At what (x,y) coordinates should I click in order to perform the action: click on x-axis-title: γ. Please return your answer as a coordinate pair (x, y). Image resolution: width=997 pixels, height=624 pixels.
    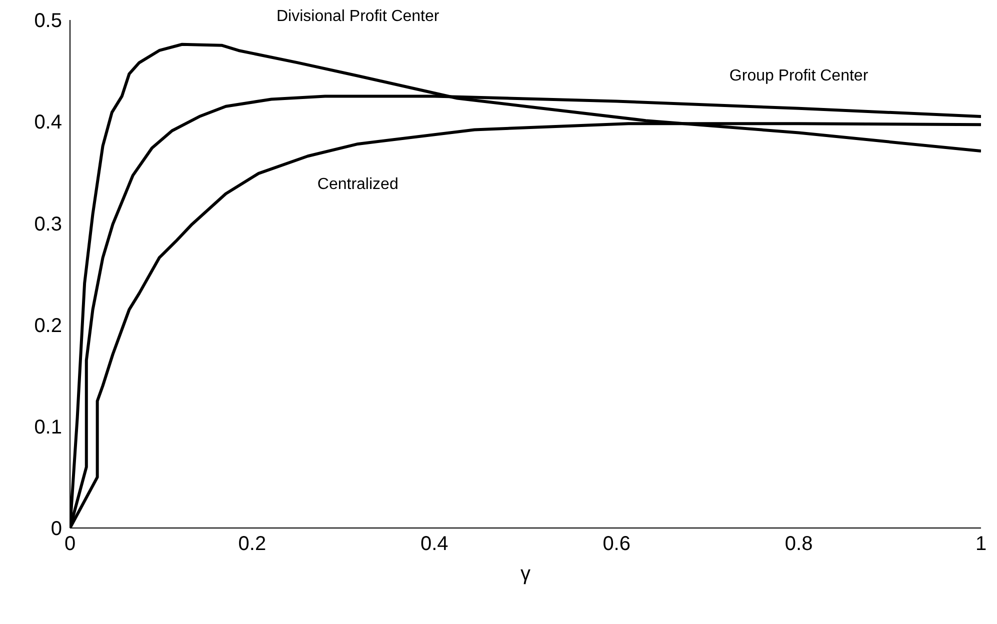
    Looking at the image, I should click on (525, 574).